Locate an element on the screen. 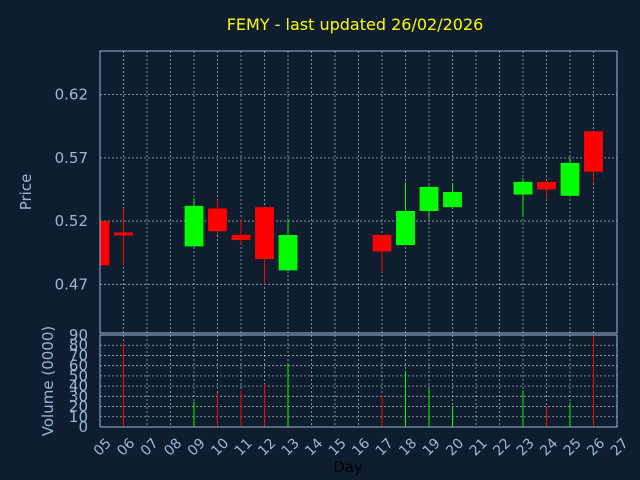 The width and height of the screenshot is (640, 480). volume-tick-label: 80 is located at coordinates (78, 345).